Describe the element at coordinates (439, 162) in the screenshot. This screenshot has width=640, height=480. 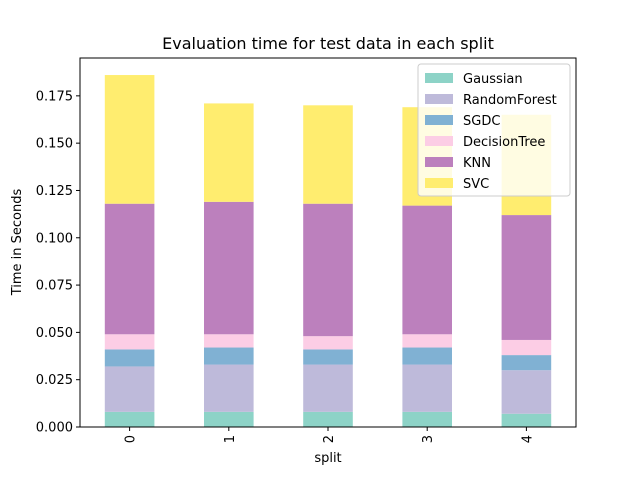
I see `legend-swatch-knn` at that location.